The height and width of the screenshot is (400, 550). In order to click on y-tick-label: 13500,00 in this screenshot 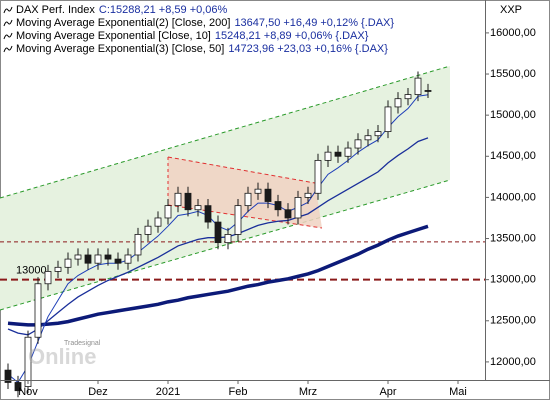, I will do `click(513, 238)`.